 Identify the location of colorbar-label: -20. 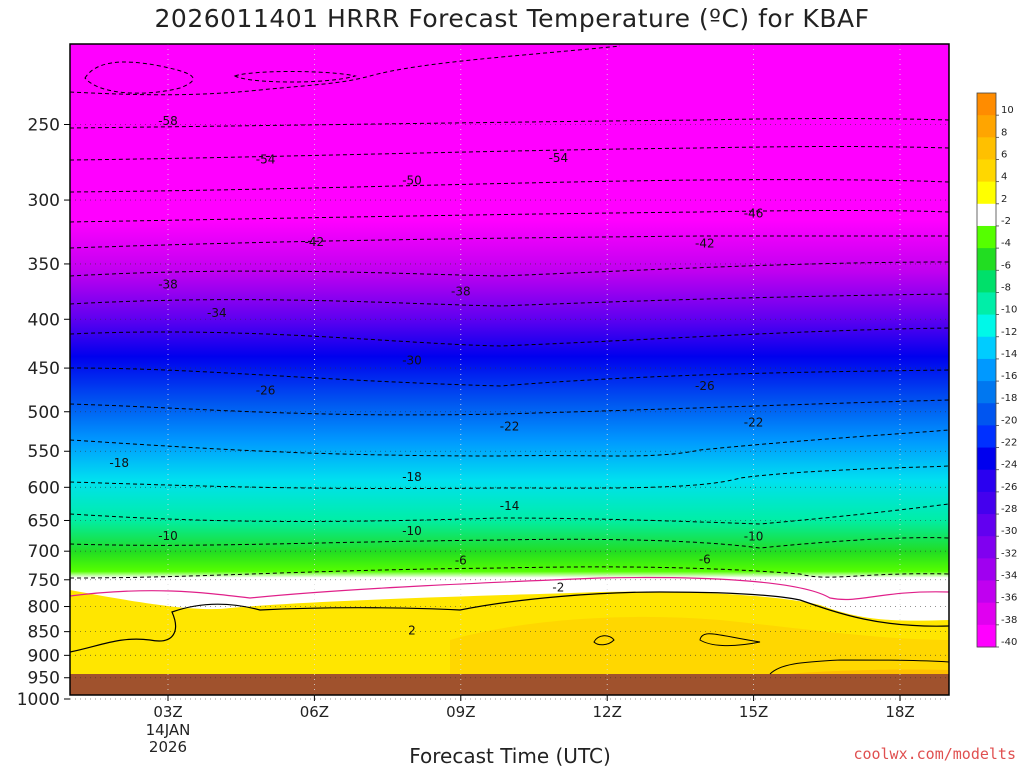
(1009, 420).